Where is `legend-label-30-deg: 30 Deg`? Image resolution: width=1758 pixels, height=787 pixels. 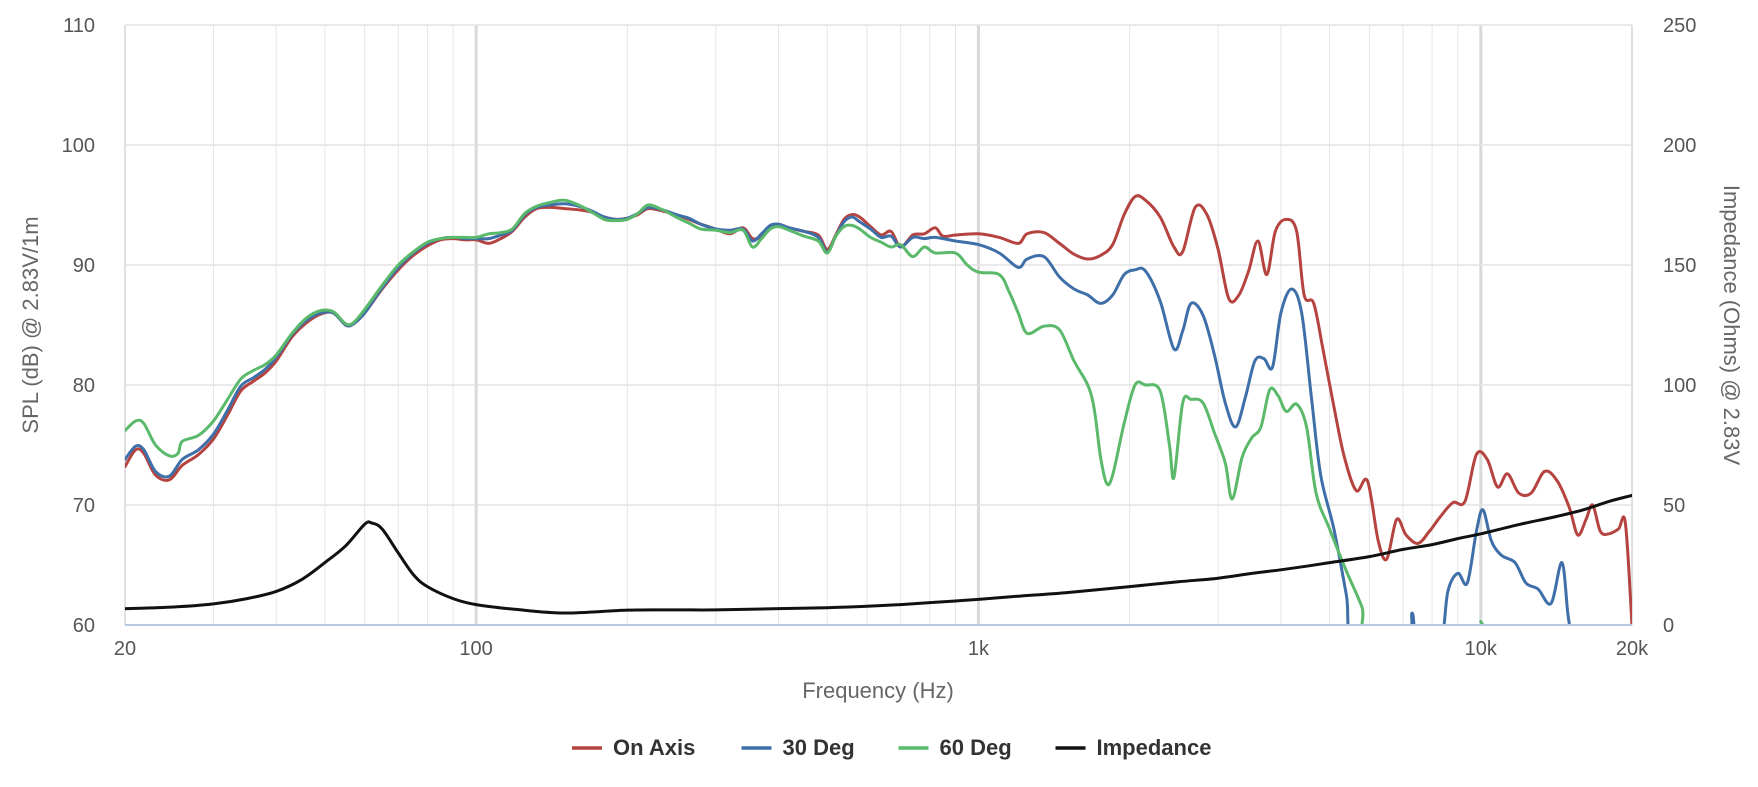 legend-label-30-deg: 30 Deg is located at coordinates (819, 747).